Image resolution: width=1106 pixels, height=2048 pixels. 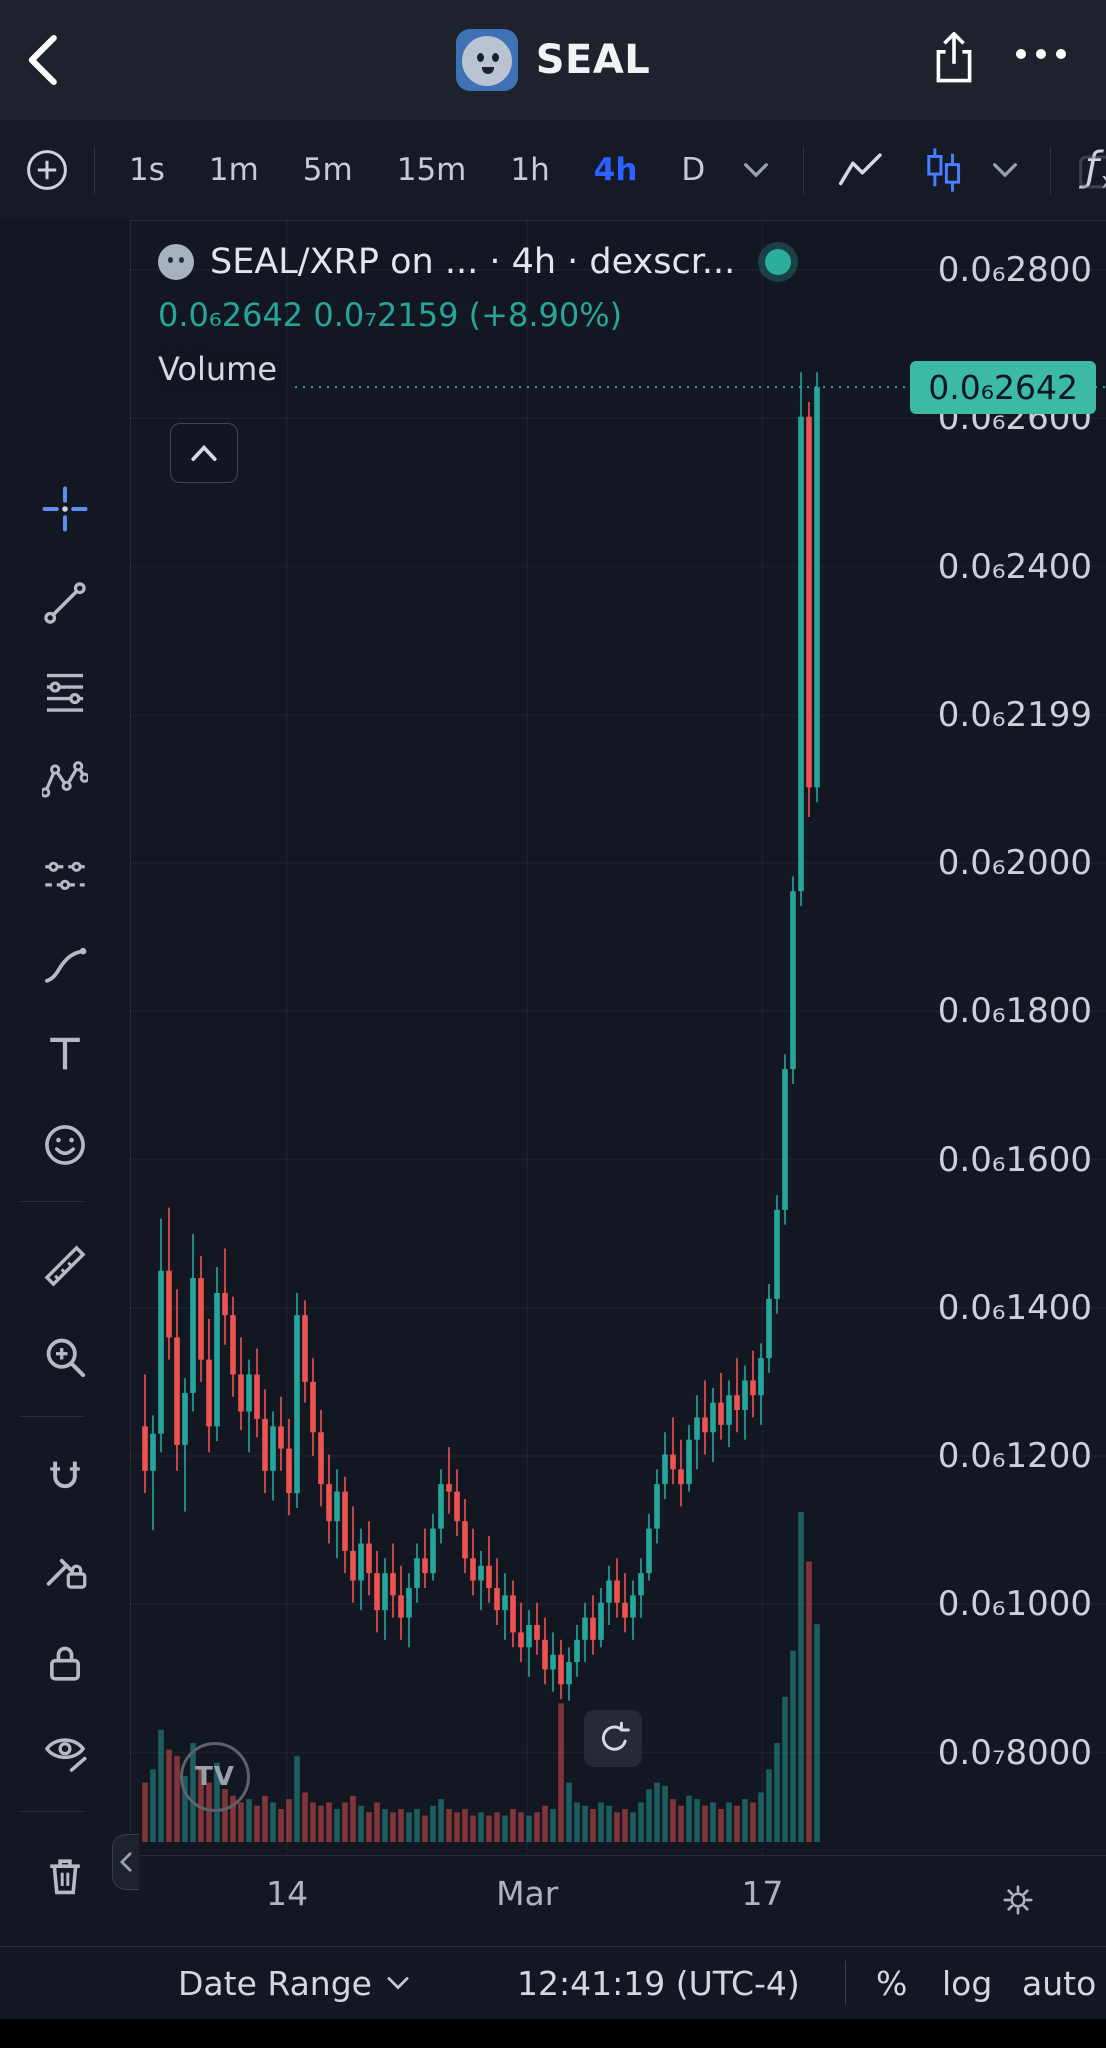 I want to click on indicators-button: ƒ x, so click(x=1095, y=170).